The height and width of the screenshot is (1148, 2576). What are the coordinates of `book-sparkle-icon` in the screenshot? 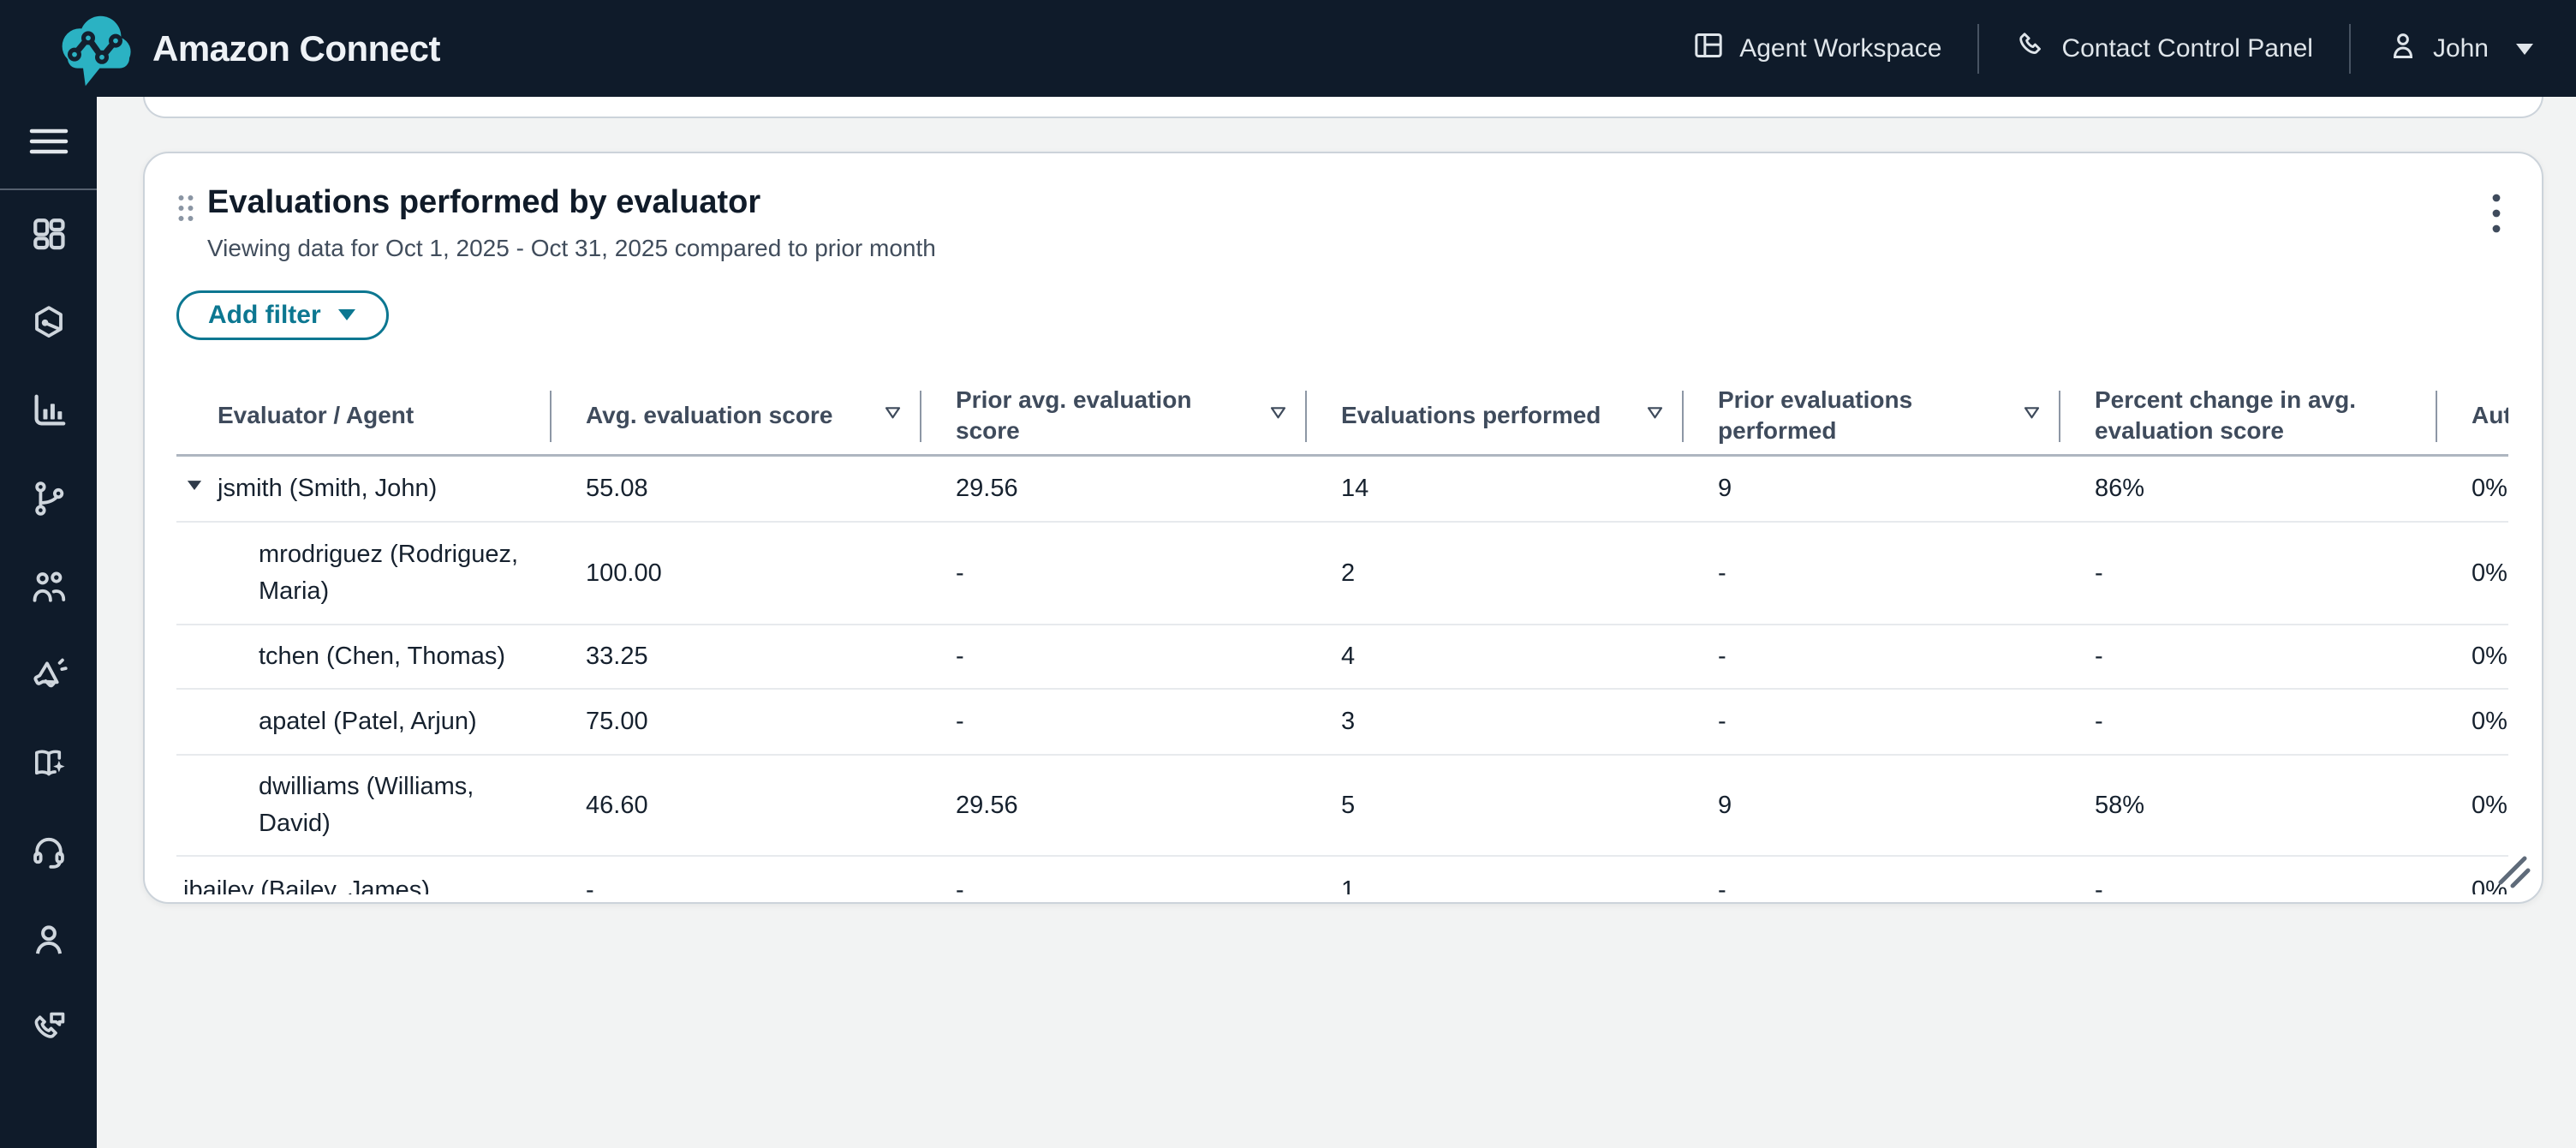 It's located at (49, 763).